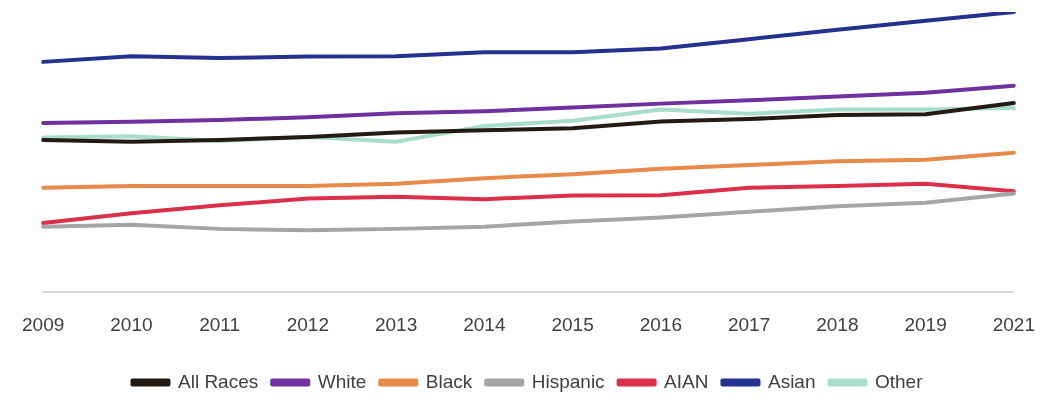 This screenshot has width=1057, height=406. Describe the element at coordinates (899, 381) in the screenshot. I see `legend-label: Other` at that location.